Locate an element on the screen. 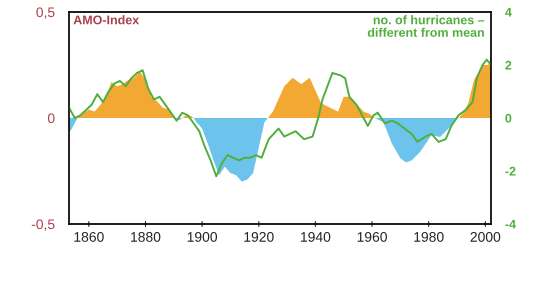 This screenshot has height=305, width=539. y-tick-label: 0,5 is located at coordinates (45, 13).